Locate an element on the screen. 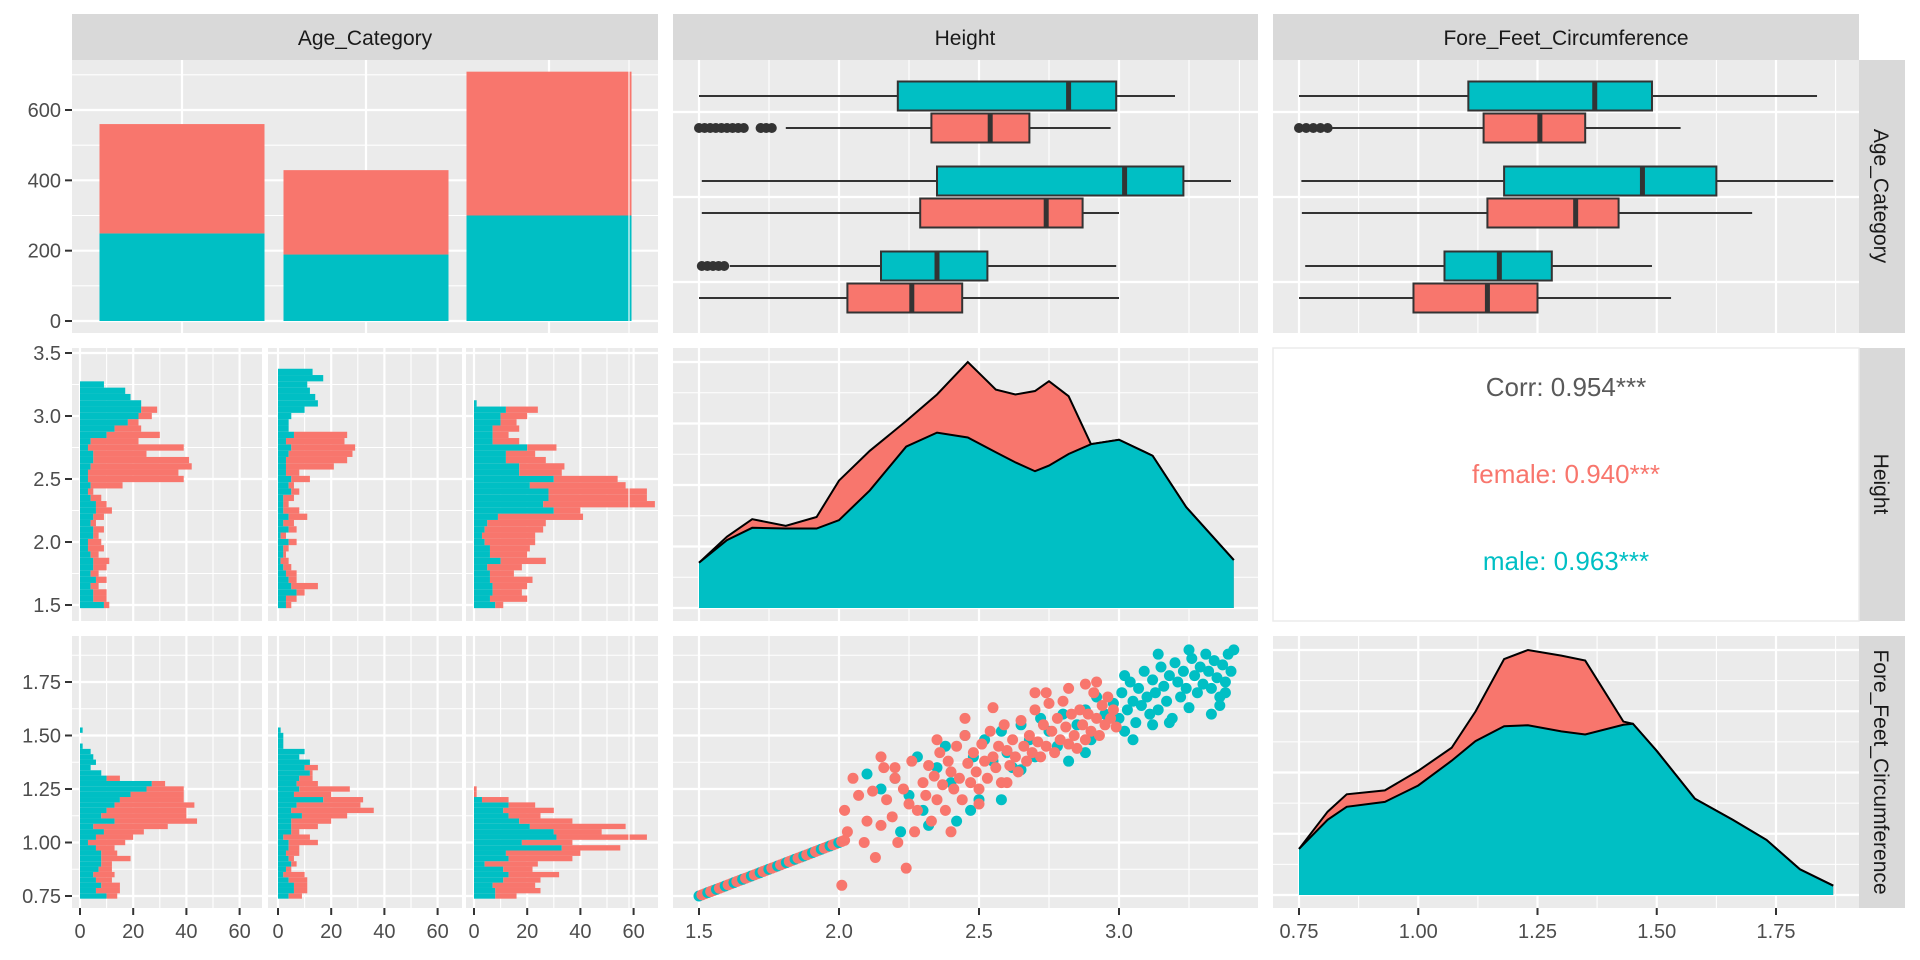 This screenshot has width=1920, height=960. row-strip-2-label: Height is located at coordinates (1880, 484).